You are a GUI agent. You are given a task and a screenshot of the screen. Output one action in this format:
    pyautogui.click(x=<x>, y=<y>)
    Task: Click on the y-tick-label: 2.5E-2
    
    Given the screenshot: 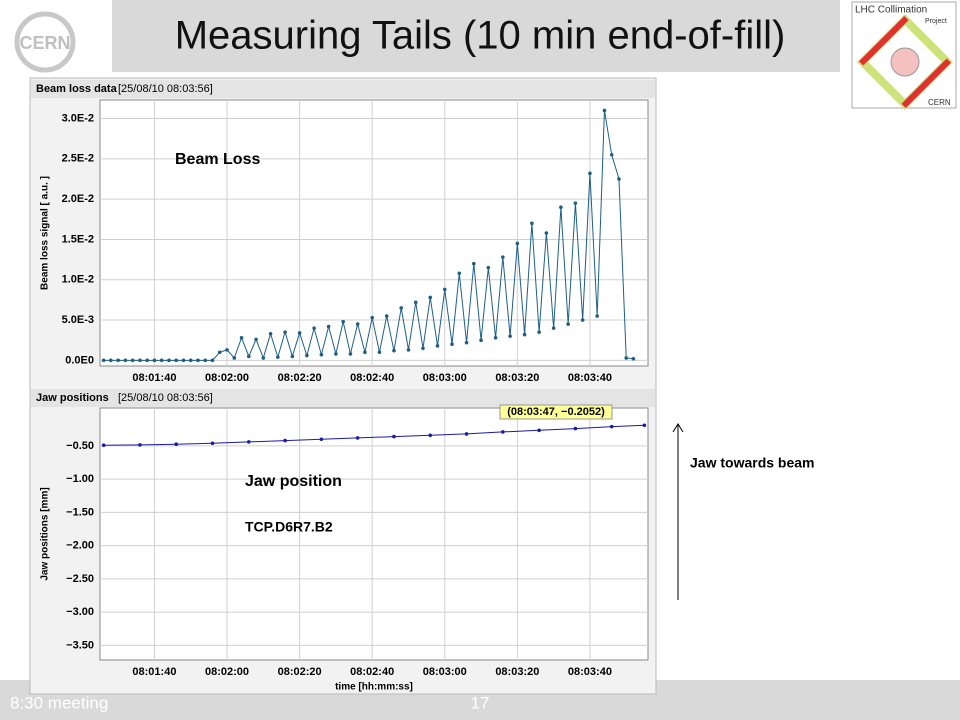 What is the action you would take?
    pyautogui.click(x=78, y=159)
    